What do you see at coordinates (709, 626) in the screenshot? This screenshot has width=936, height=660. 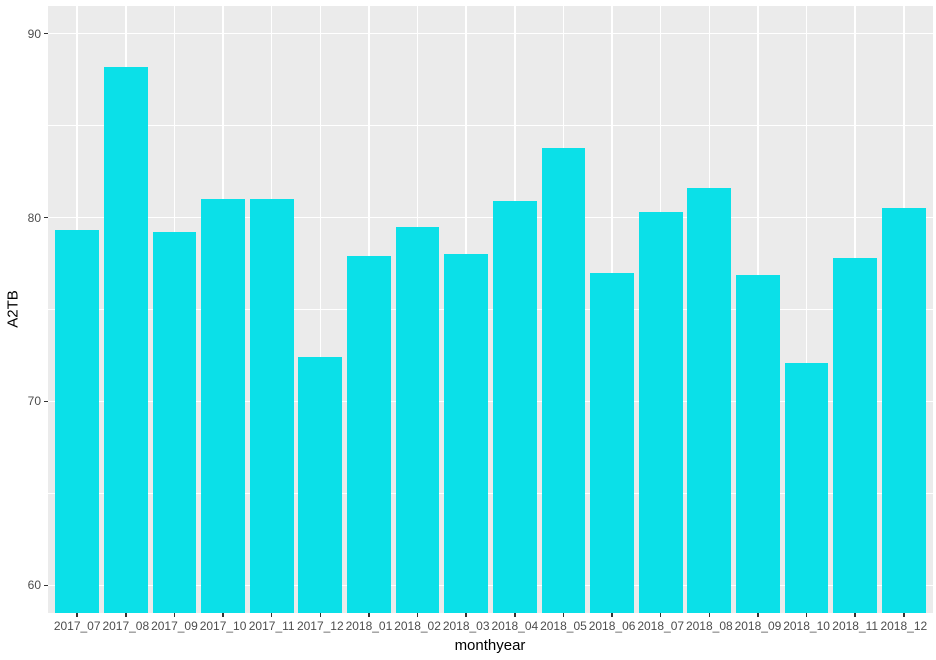 I see `x-tick-label-2018_08: 2018_08` at bounding box center [709, 626].